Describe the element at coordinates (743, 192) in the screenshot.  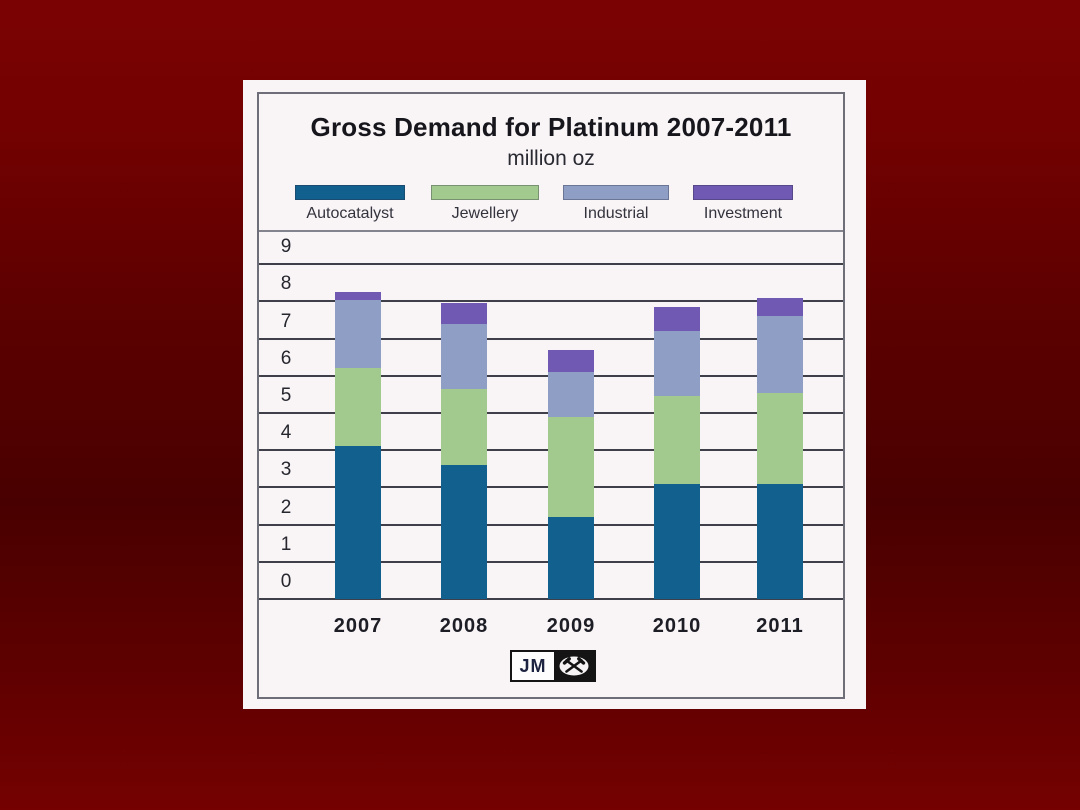
I see `legend-swatch-investment` at that location.